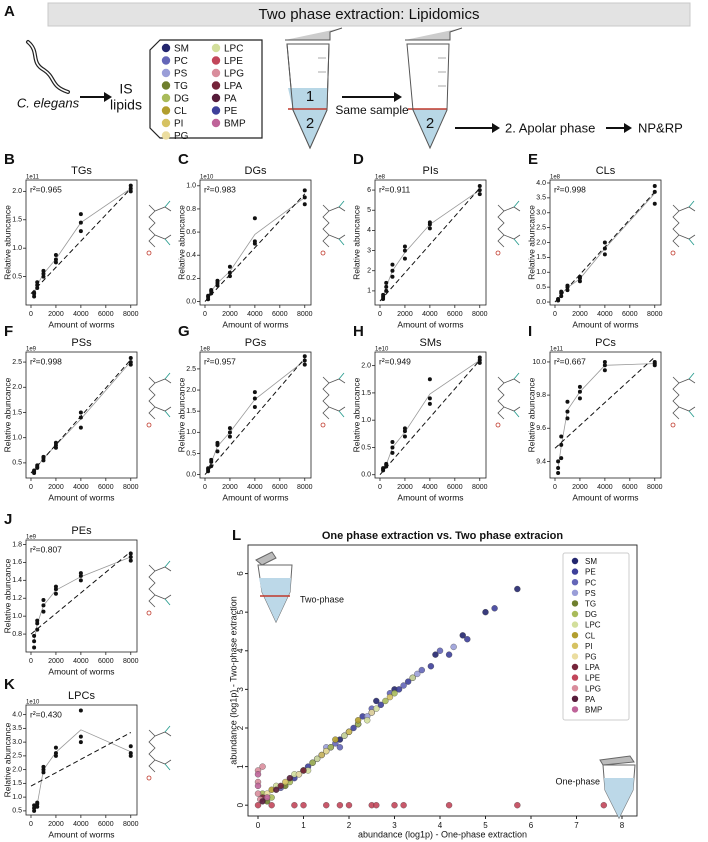 Image resolution: width=708 pixels, height=842 pixels. Describe the element at coordinates (236, 535) in the screenshot. I see `panel-letter: L` at that location.